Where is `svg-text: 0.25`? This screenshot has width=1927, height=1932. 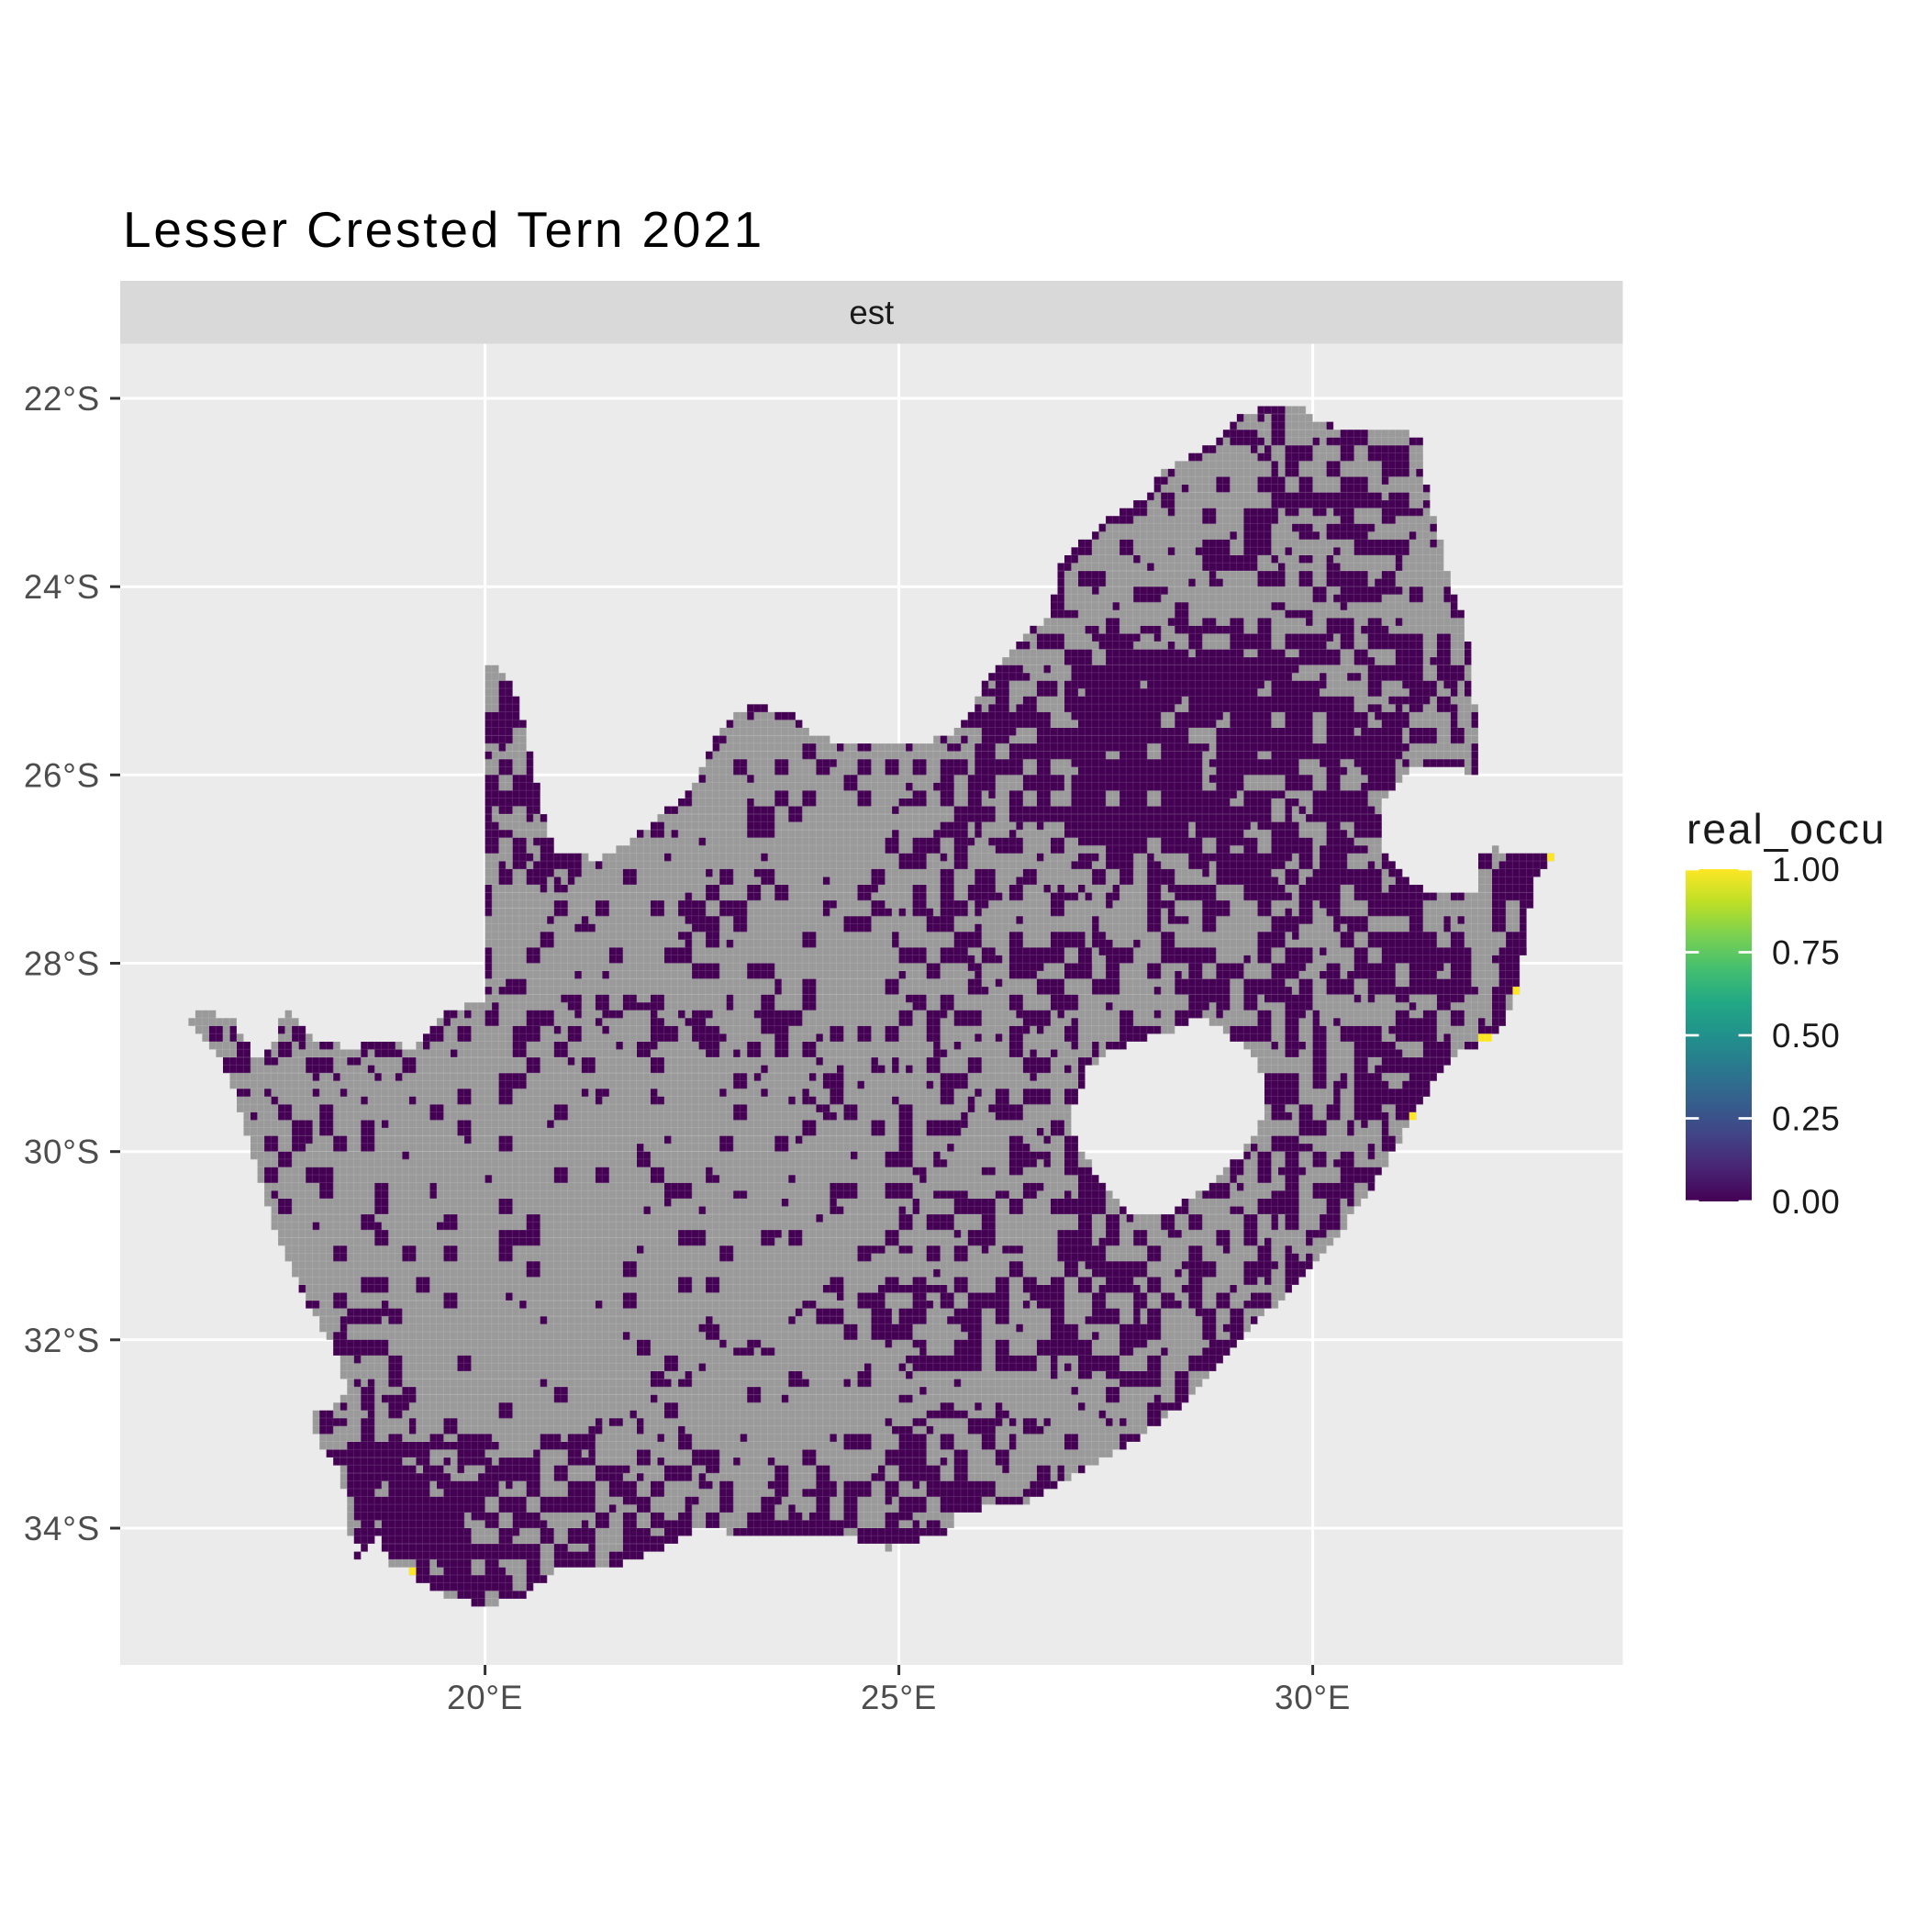
svg-text: 0.25 is located at coordinates (1806, 1119).